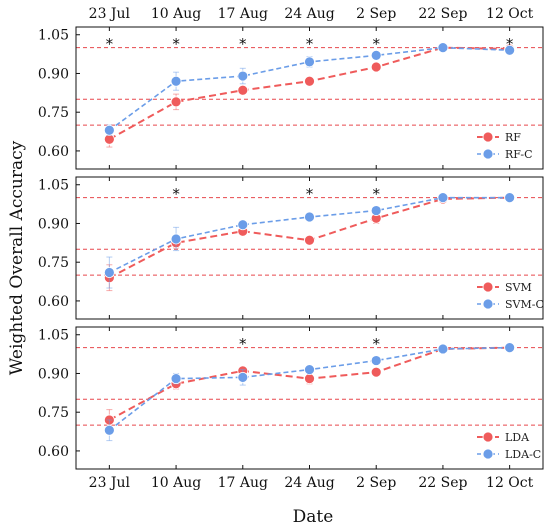 This screenshot has width=550, height=529. Describe the element at coordinates (376, 14) in the screenshot. I see `x-tick-label-top: 2 Sep` at that location.